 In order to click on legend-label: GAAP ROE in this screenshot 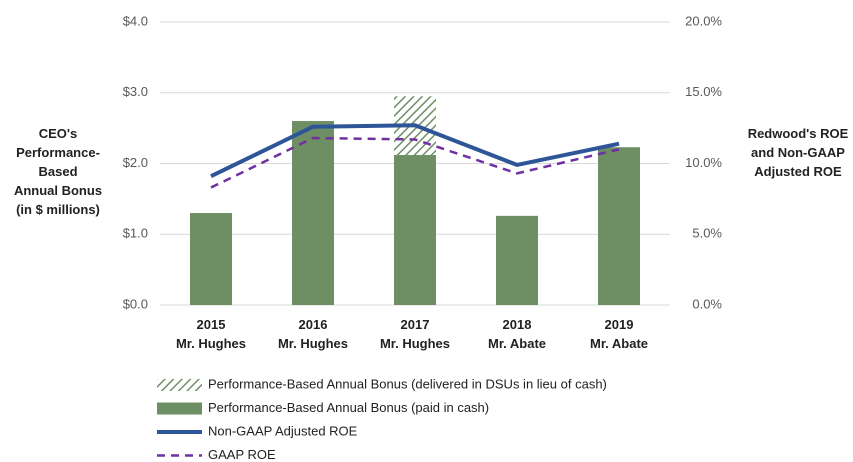, I will do `click(242, 454)`.